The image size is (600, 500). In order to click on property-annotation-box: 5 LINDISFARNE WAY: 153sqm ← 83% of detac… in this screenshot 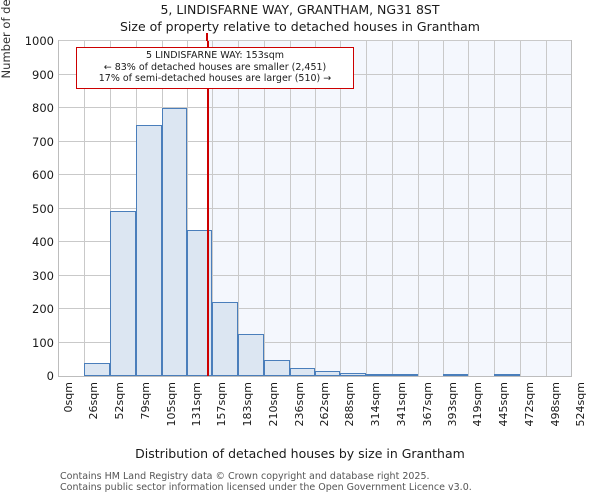, I will do `click(215, 68)`.